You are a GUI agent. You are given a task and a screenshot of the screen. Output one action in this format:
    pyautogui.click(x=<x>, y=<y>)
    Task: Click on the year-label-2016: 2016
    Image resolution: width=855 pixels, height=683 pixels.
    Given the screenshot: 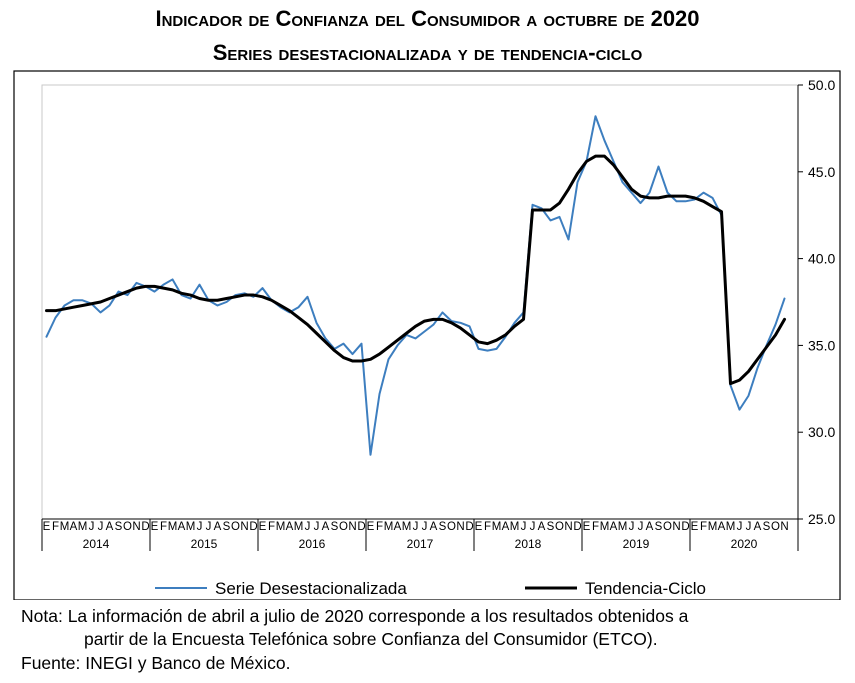 What is the action you would take?
    pyautogui.click(x=312, y=544)
    